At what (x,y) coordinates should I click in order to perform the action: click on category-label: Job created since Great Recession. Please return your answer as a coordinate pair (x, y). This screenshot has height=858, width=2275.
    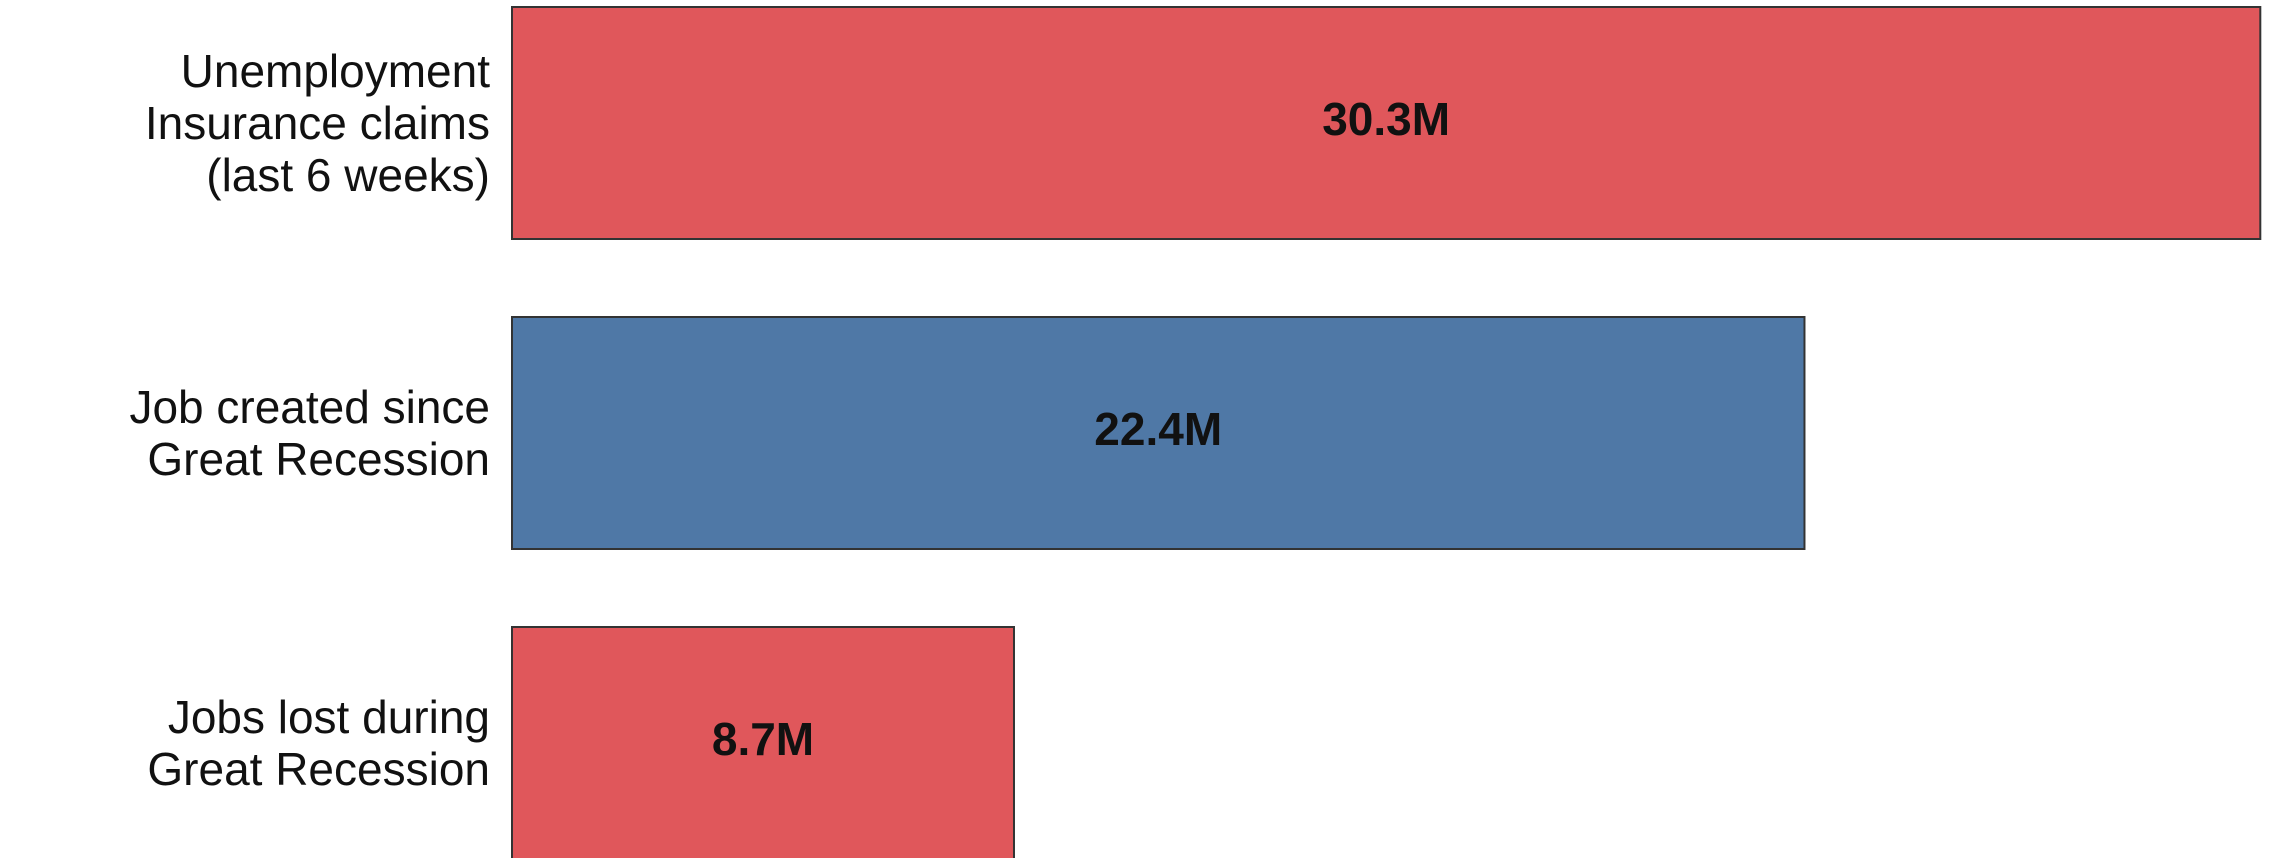
    Looking at the image, I should click on (309, 433).